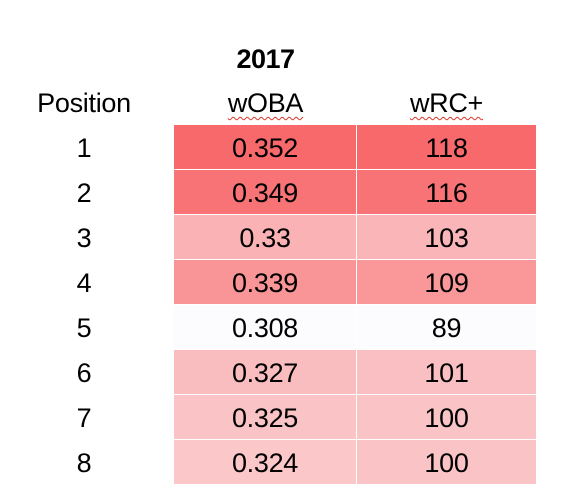 This screenshot has height=502, width=568. I want to click on table-title: 2017, so click(265, 59).